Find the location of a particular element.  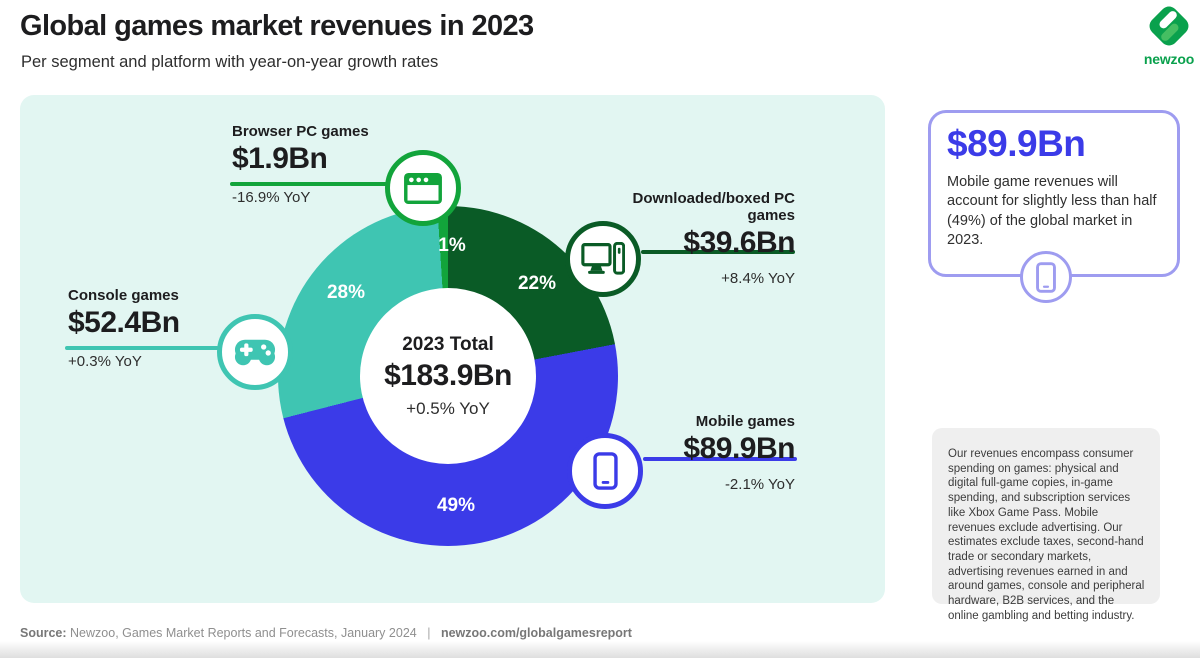

slice-pct-mobile: 49% is located at coordinates (456, 505).